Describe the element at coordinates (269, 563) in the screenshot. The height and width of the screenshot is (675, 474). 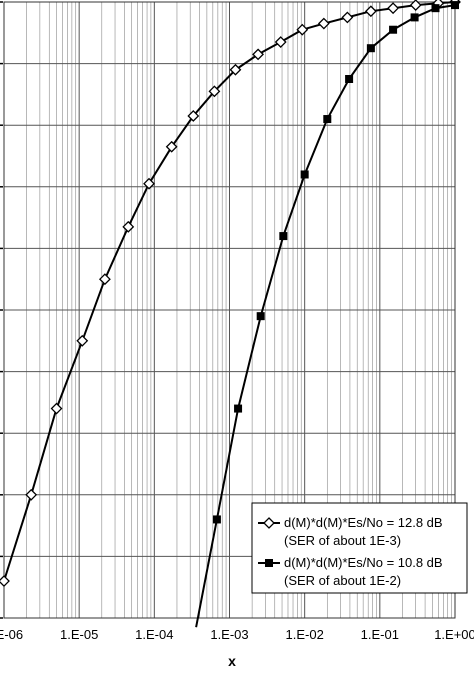
I see `legend-marker-square` at that location.